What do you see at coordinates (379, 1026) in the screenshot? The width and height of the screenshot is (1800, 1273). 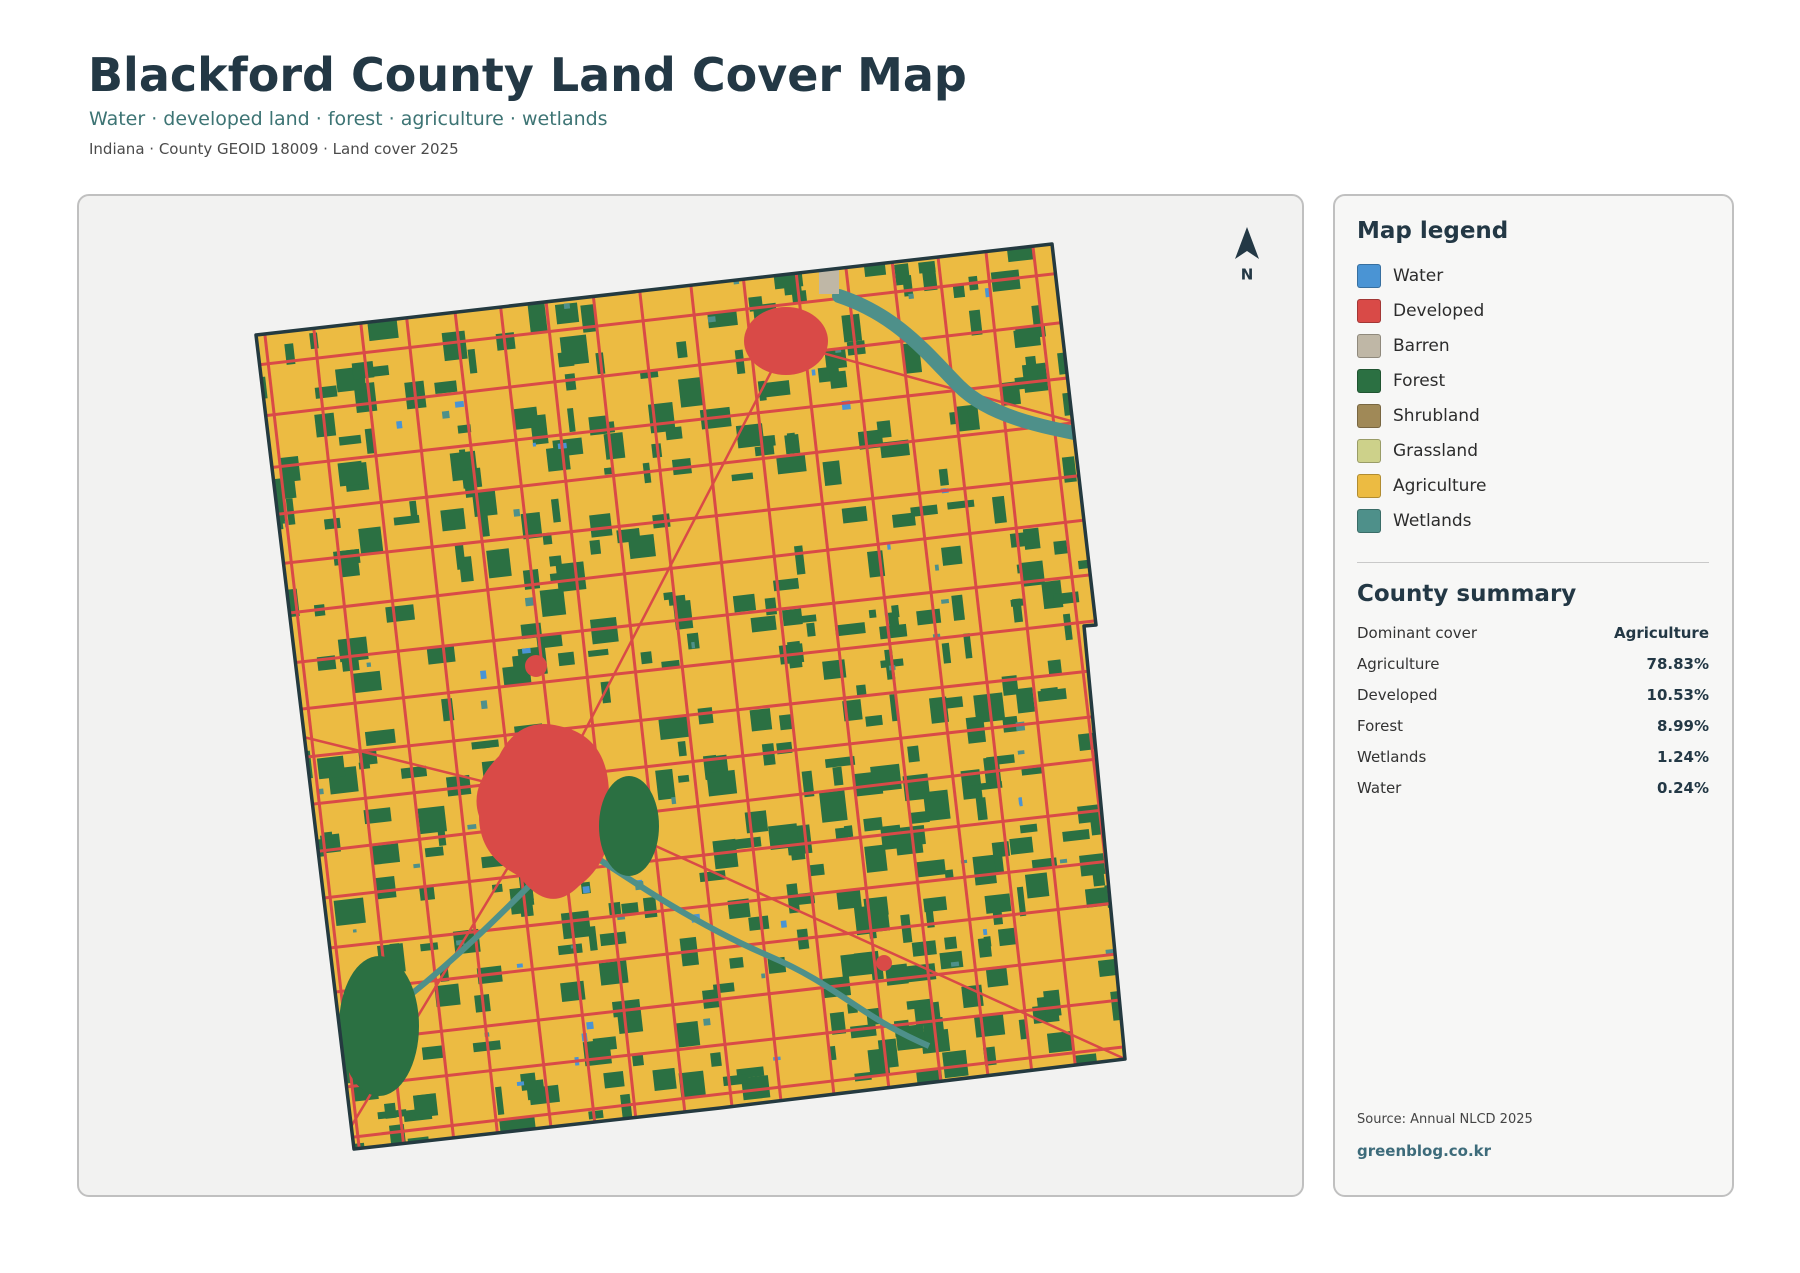 I see `forest-cluster` at bounding box center [379, 1026].